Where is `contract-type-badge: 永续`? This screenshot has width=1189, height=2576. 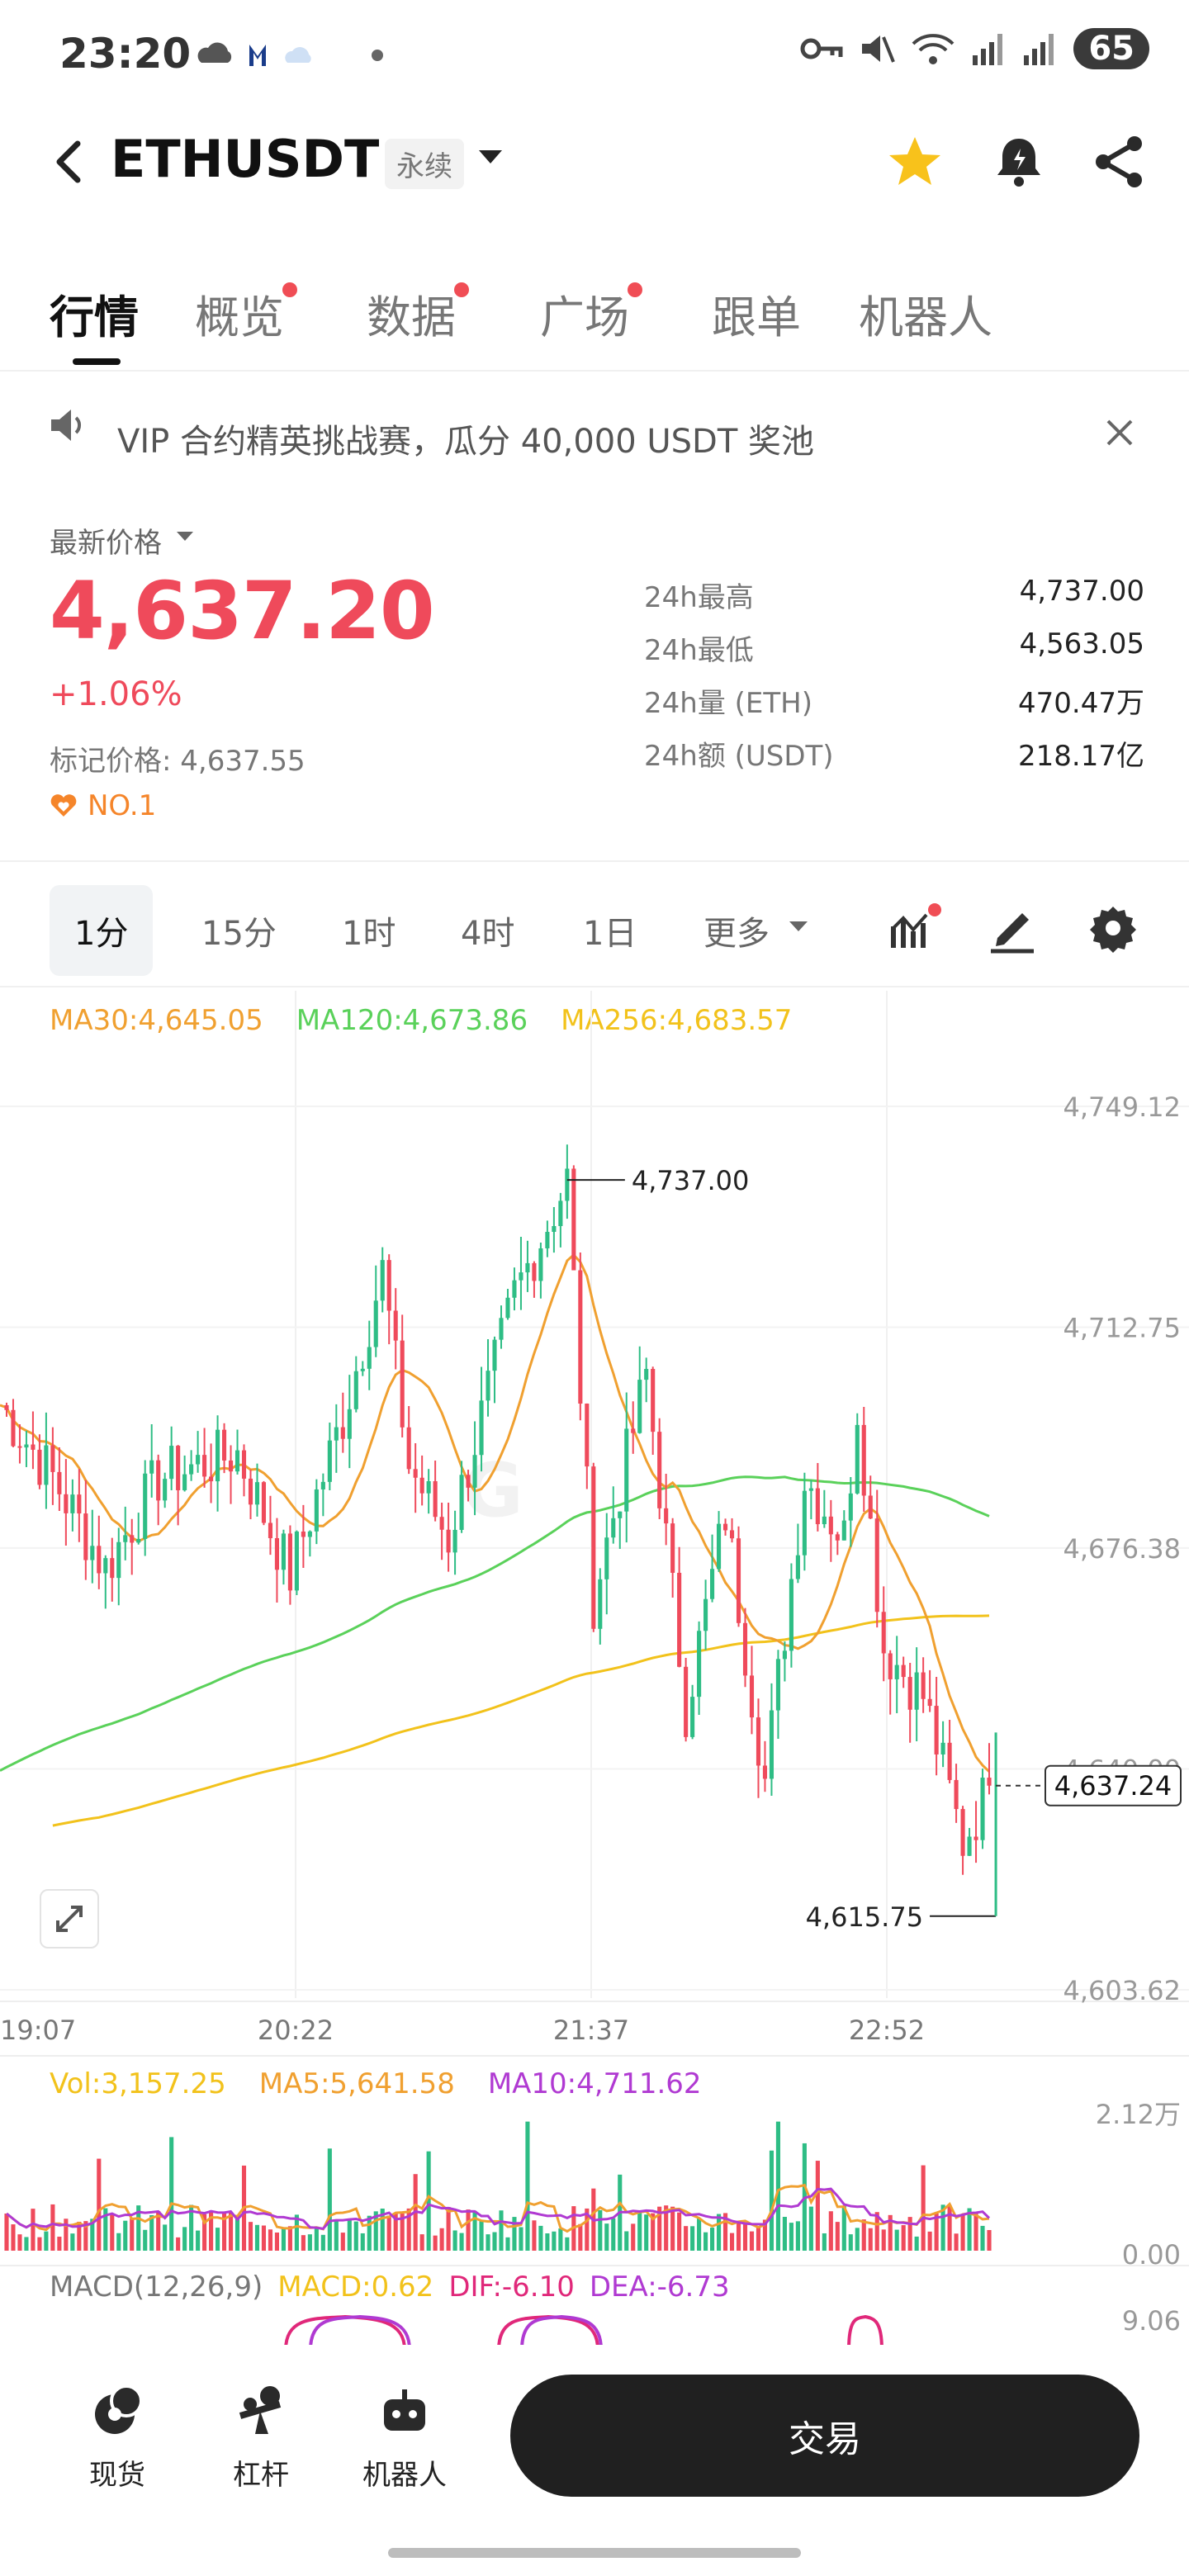
contract-type-badge: 永续 is located at coordinates (424, 164).